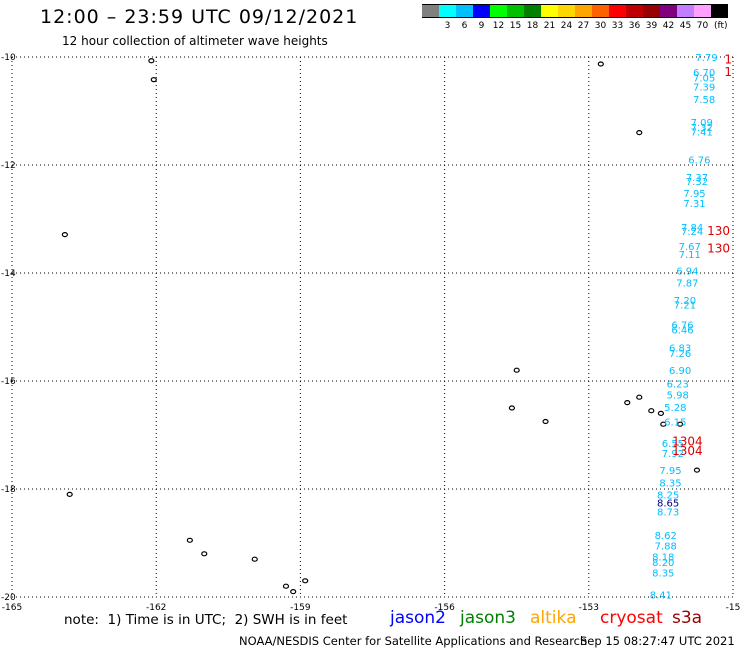 The image size is (740, 650). What do you see at coordinates (498, 26) in the screenshot?
I see `legend-tick-label: 12` at bounding box center [498, 26].